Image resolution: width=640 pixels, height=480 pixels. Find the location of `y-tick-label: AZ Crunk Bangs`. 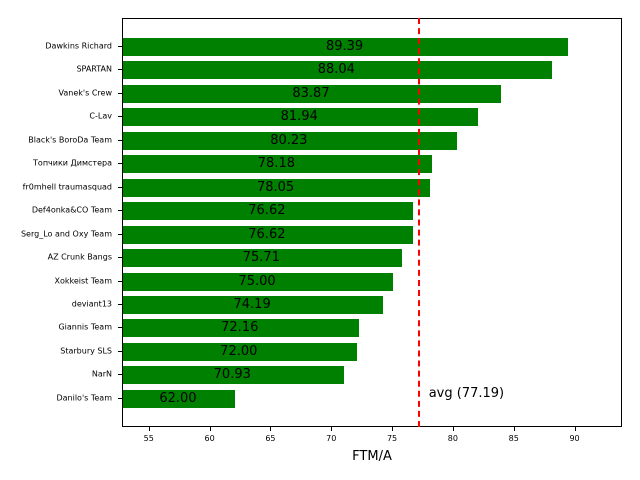

y-tick-label: AZ Crunk Bangs is located at coordinates (79, 257).